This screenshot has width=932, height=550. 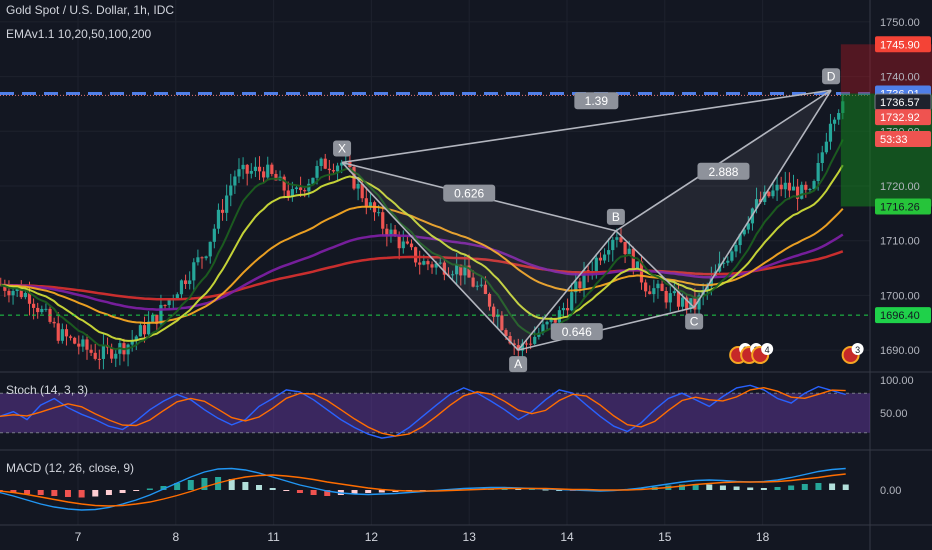 What do you see at coordinates (890, 491) in the screenshot?
I see `macd-tick-label: 0.00` at bounding box center [890, 491].